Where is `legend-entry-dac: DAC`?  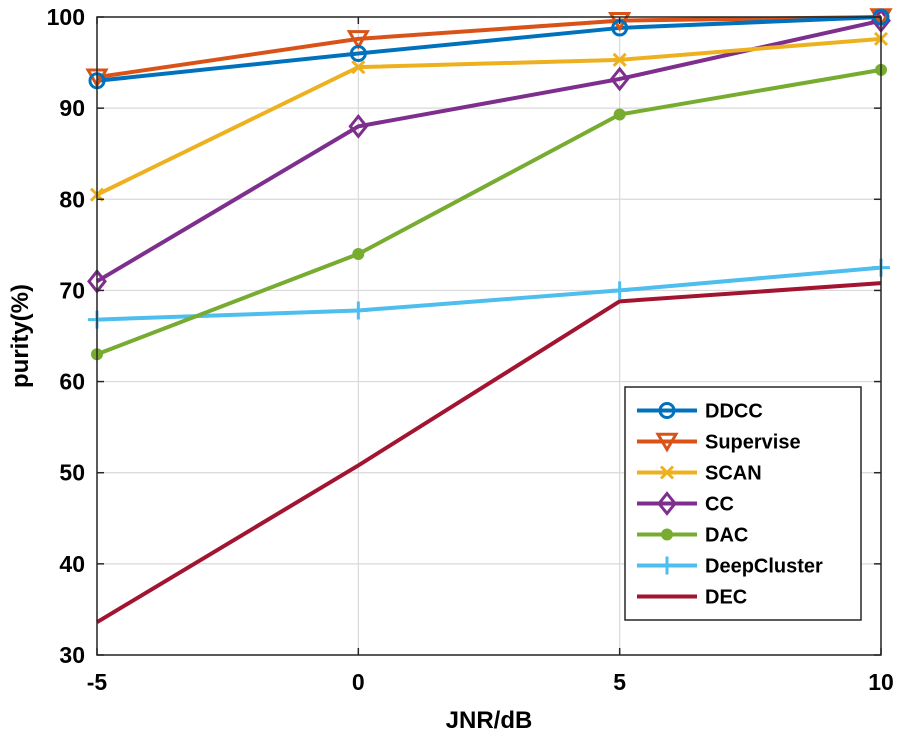
legend-entry-dac: DAC is located at coordinates (692, 536).